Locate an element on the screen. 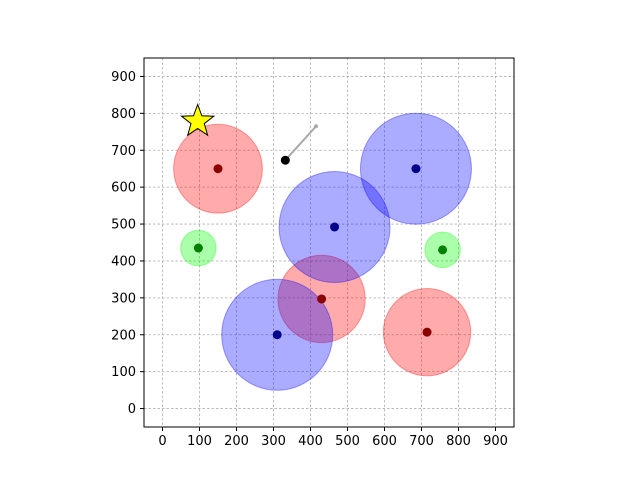 Image resolution: width=640 pixels, height=480 pixels. x-tick-label: 0 is located at coordinates (162, 441).